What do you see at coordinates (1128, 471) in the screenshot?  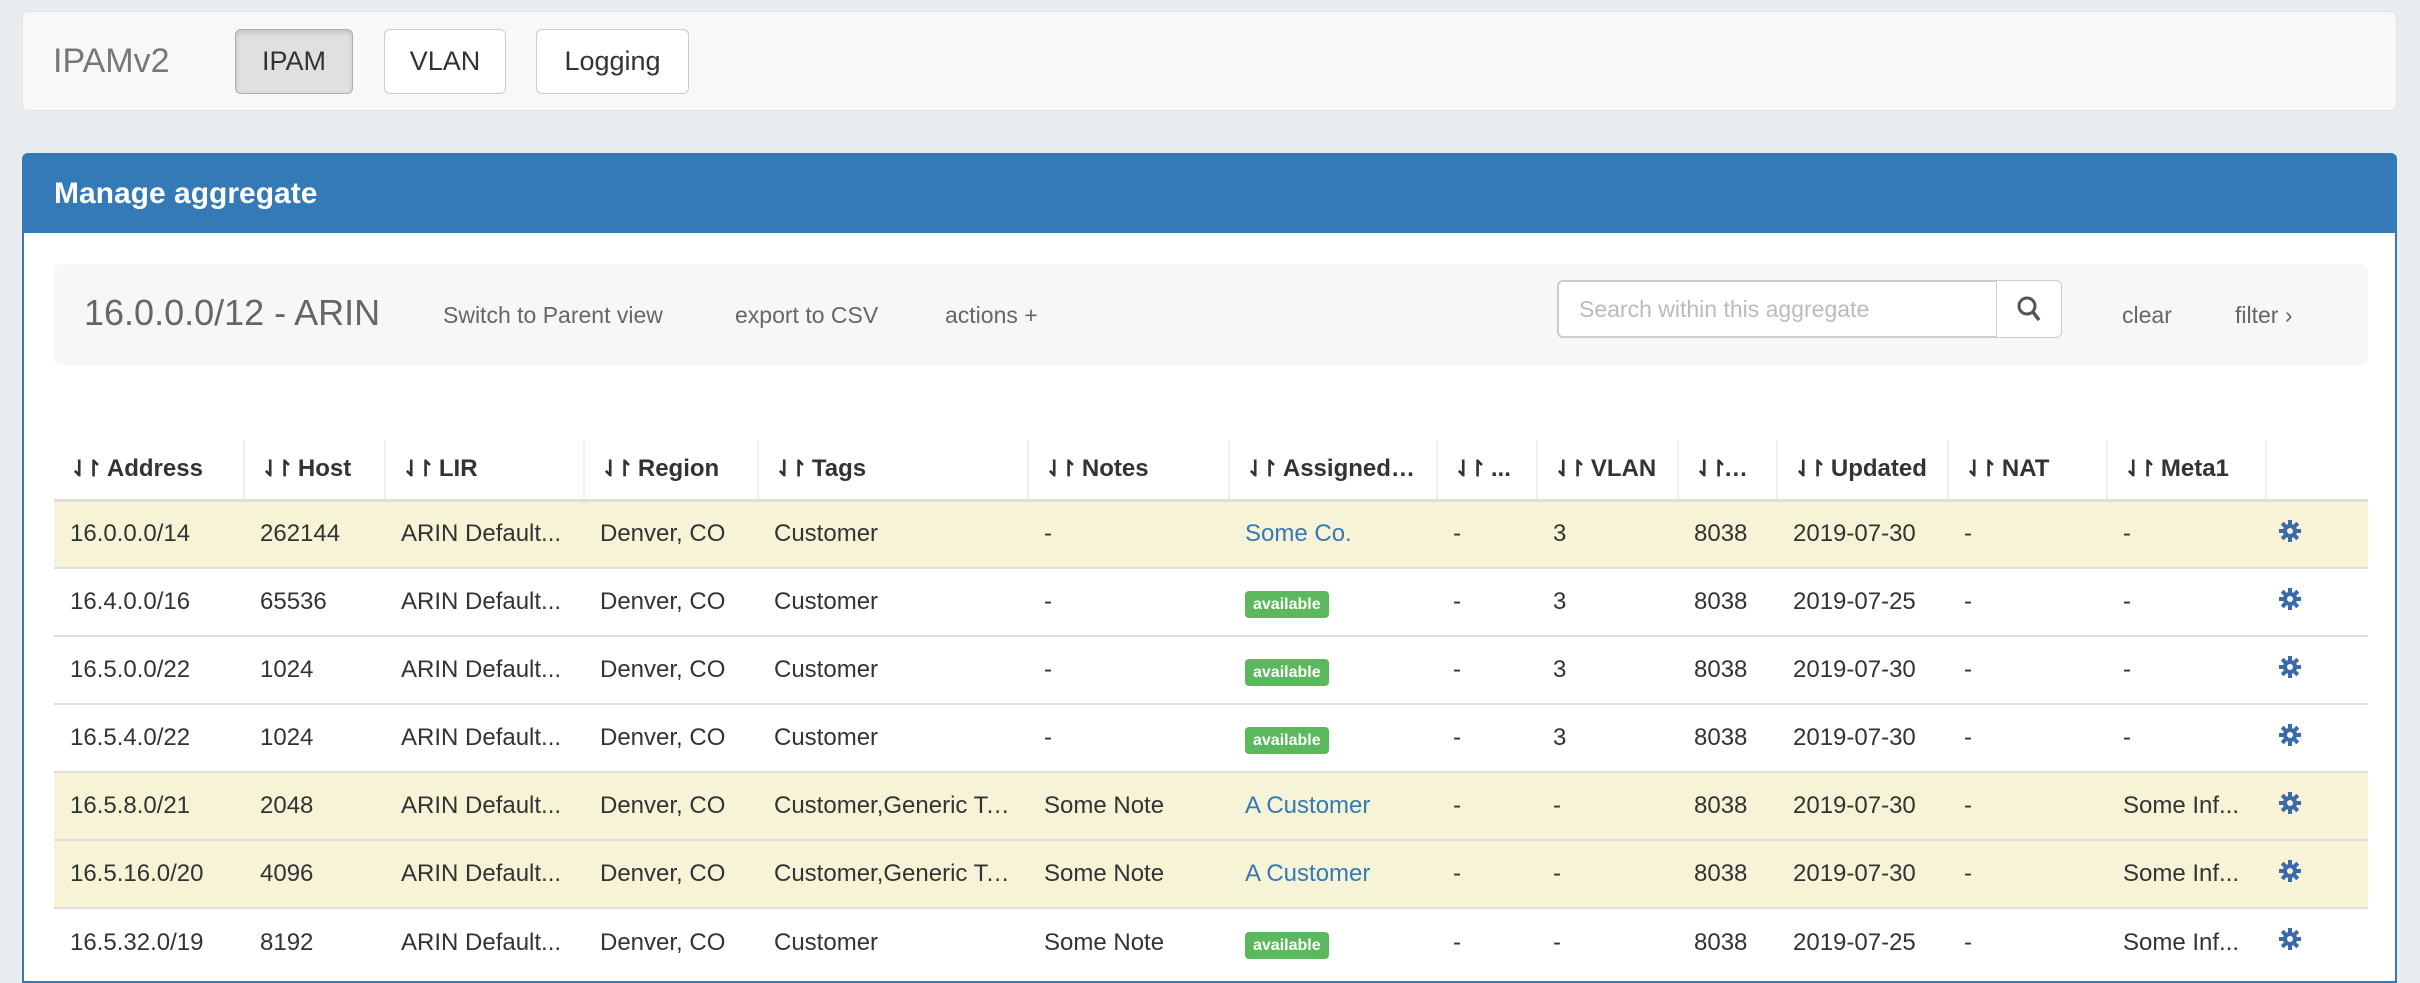 I see `column-header-notes: ⇃↾ Notes` at bounding box center [1128, 471].